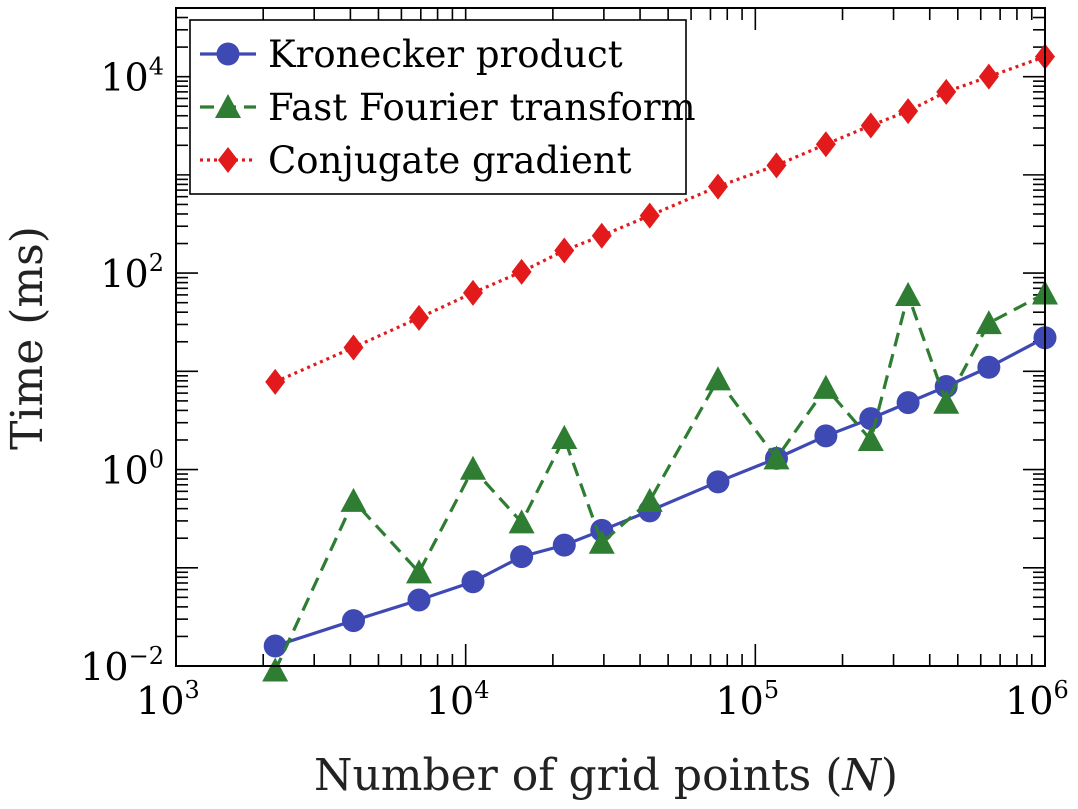 The width and height of the screenshot is (1078, 809). What do you see at coordinates (168, 699) in the screenshot?
I see `x-tick-label: 103` at bounding box center [168, 699].